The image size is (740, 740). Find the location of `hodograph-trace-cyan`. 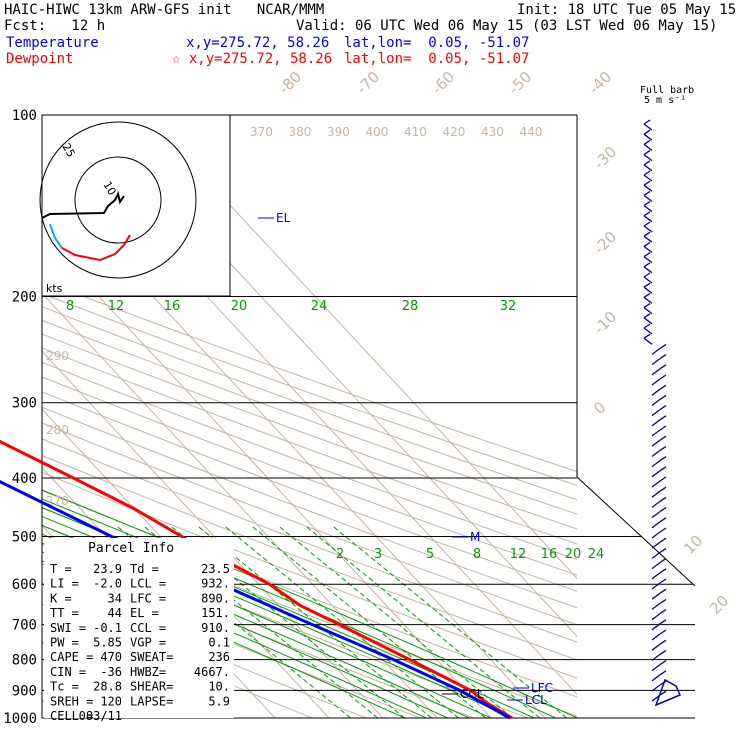

hodograph-trace-cyan is located at coordinates (56, 236).